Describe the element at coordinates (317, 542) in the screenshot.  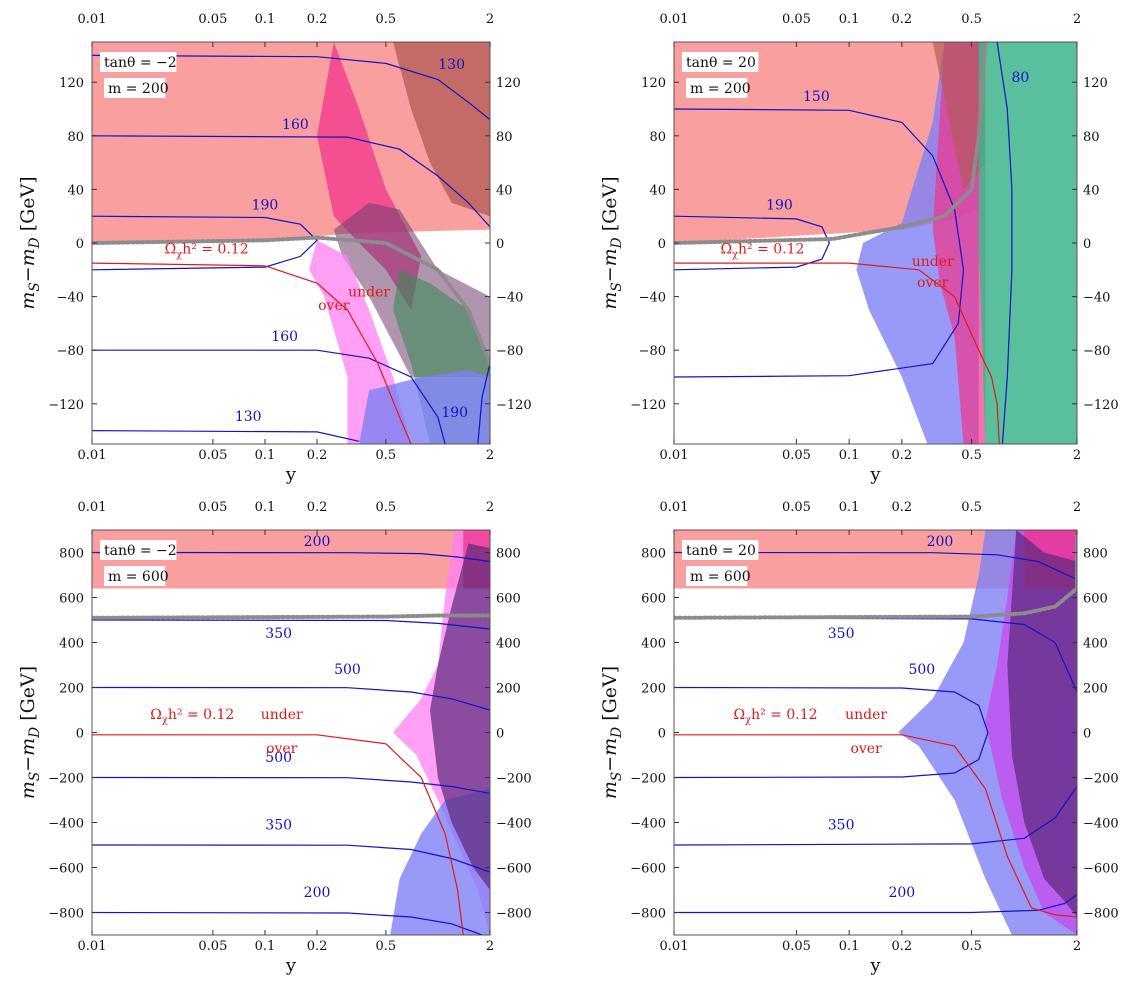
I see `curve-label-1: 200` at that location.